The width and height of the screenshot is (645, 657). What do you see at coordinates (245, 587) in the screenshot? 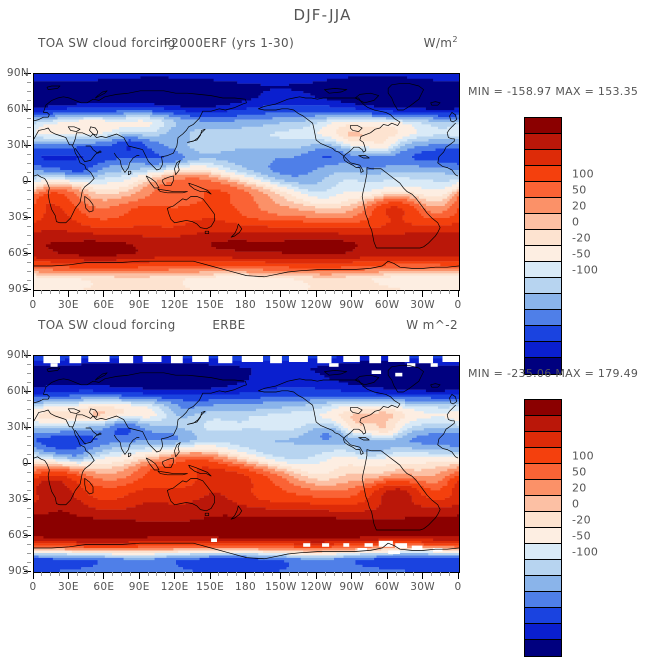
I see `x-axis-label: 180` at bounding box center [245, 587].